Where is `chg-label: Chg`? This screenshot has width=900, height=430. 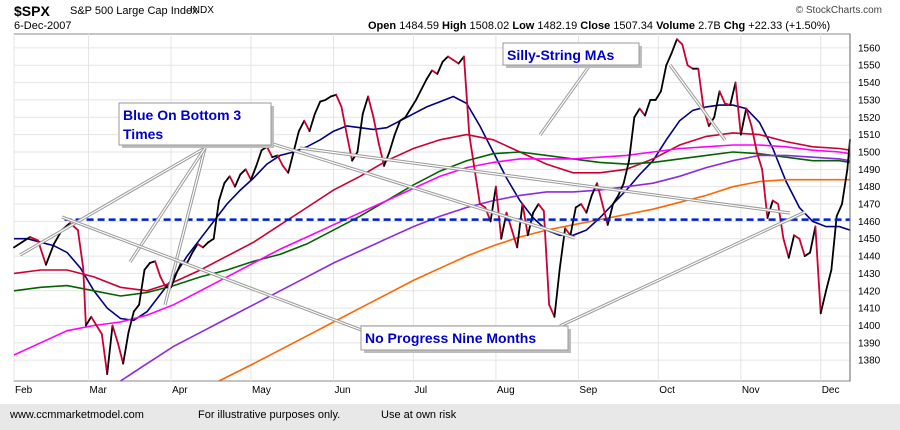
chg-label: Chg is located at coordinates (734, 26).